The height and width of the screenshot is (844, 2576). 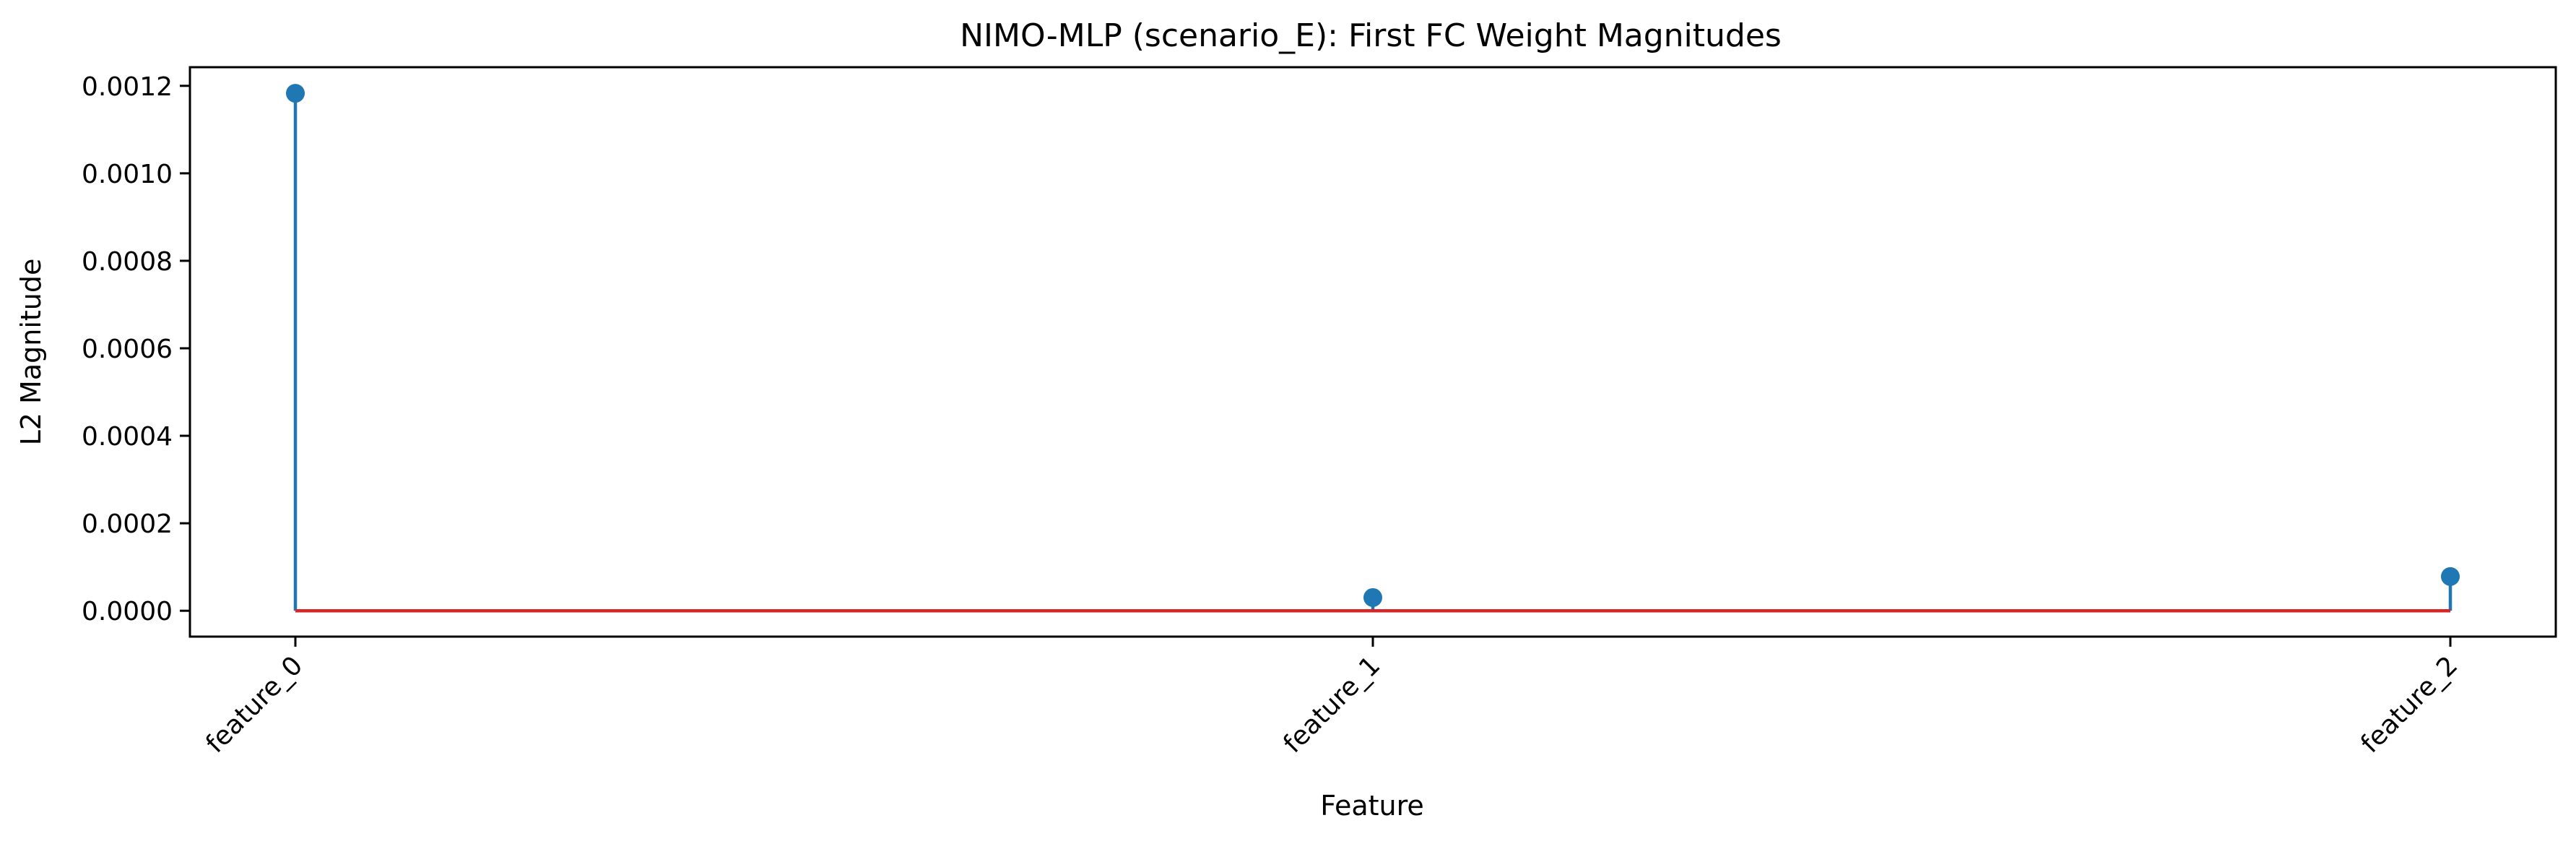 What do you see at coordinates (1332, 704) in the screenshot?
I see `x-tick-label: feature_1` at bounding box center [1332, 704].